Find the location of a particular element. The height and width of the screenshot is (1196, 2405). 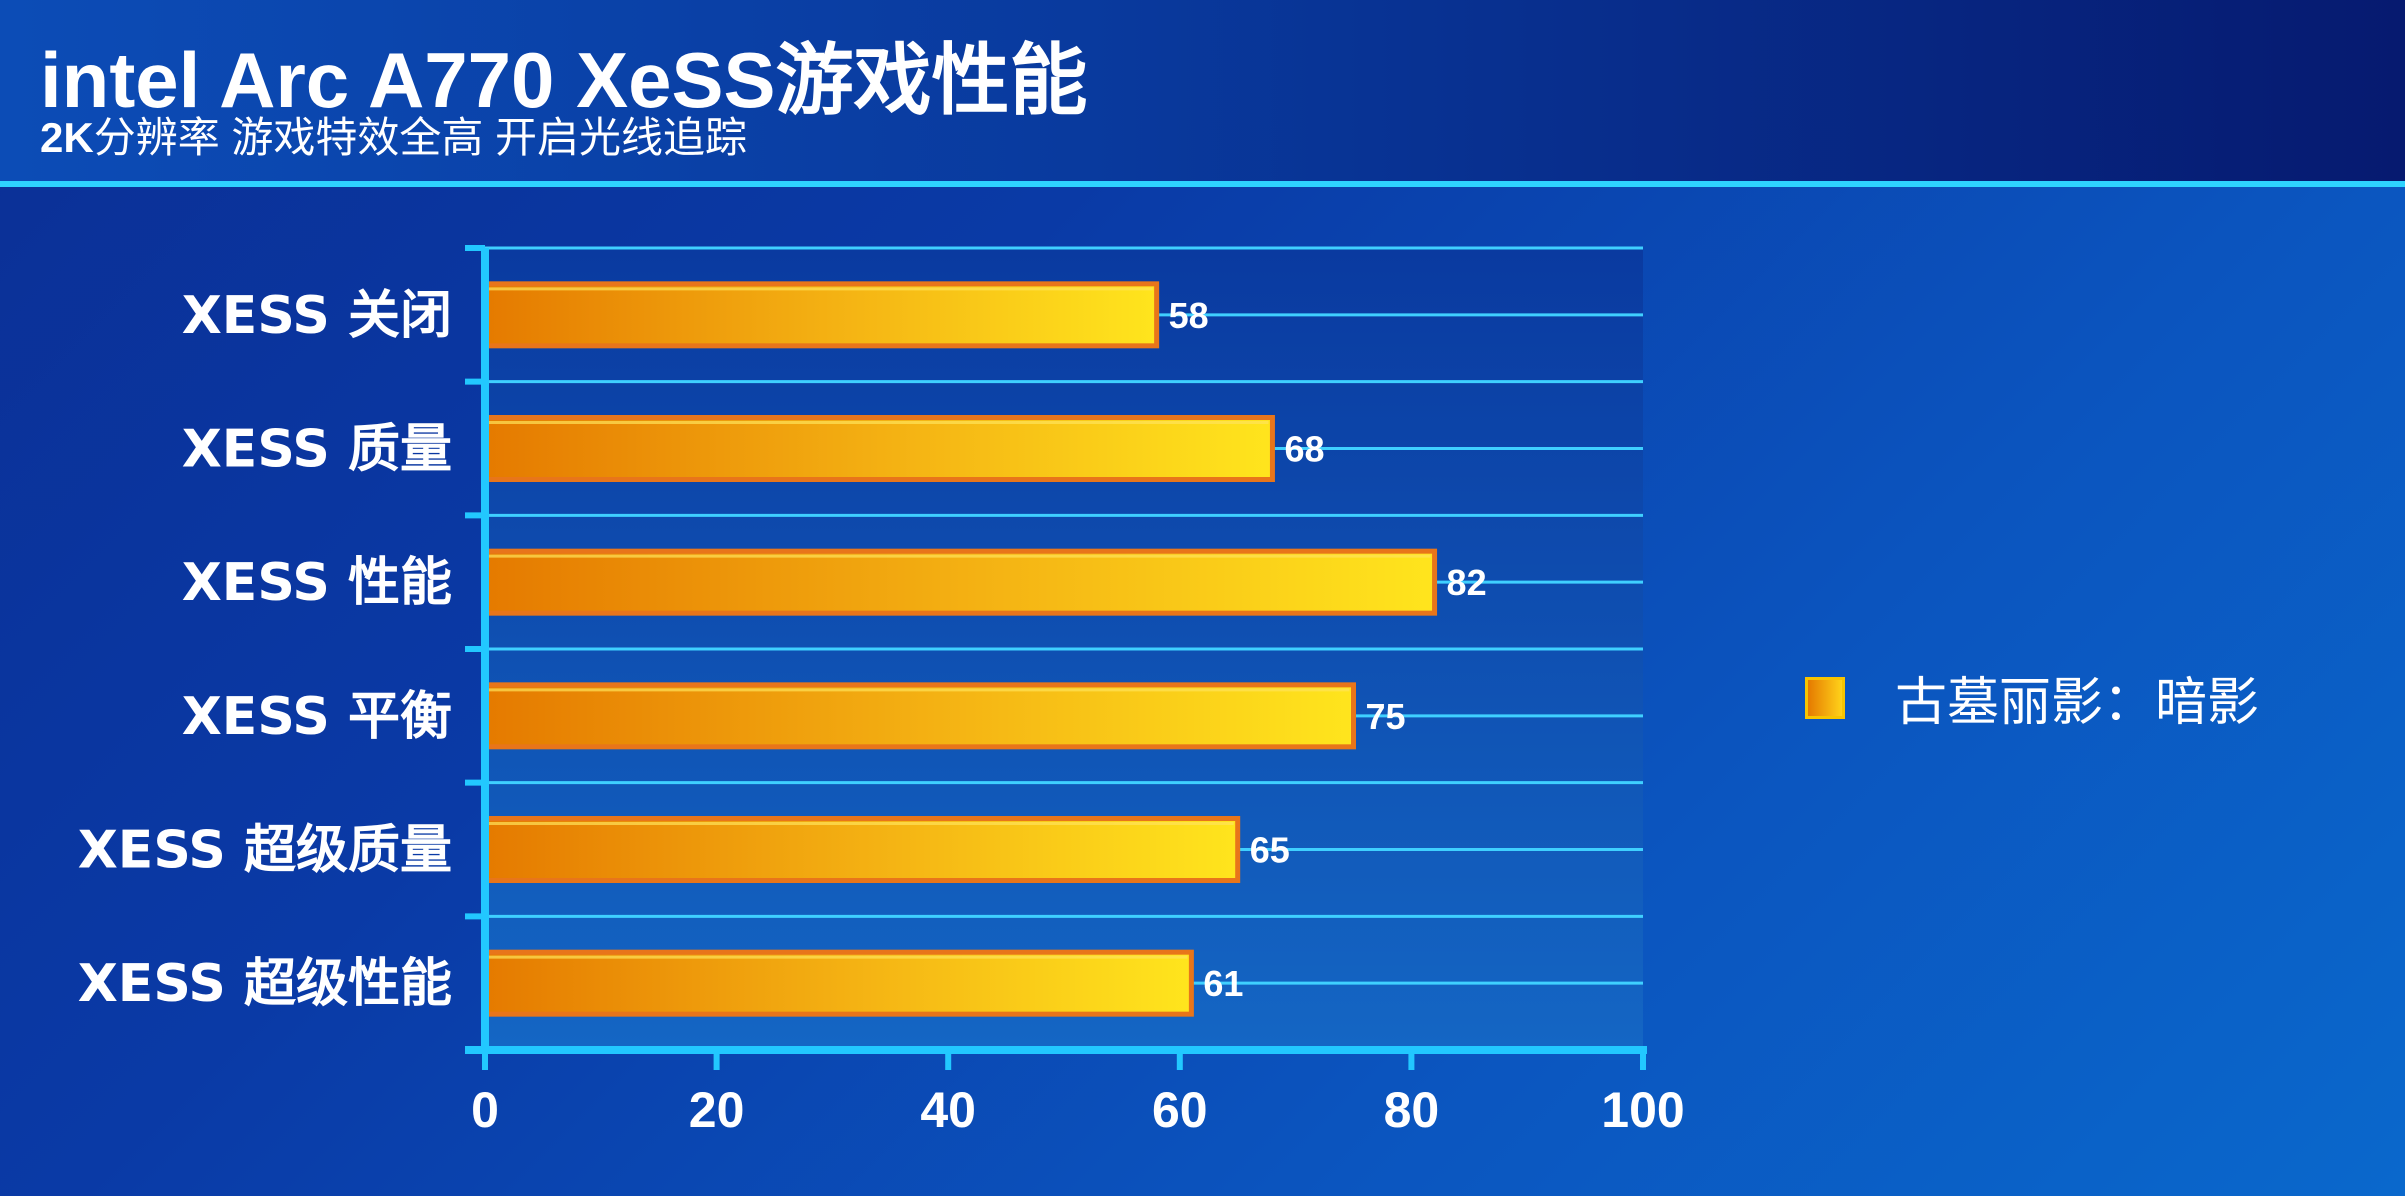

x-tick-label: 60 is located at coordinates (1180, 1110).